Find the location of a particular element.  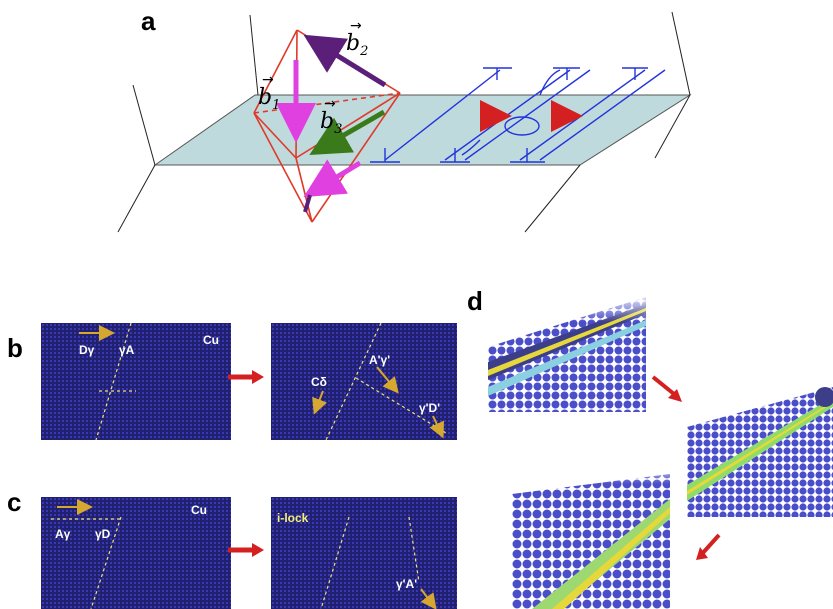

panel-c-right-sim: i-lock γ'A' is located at coordinates (364, 553).